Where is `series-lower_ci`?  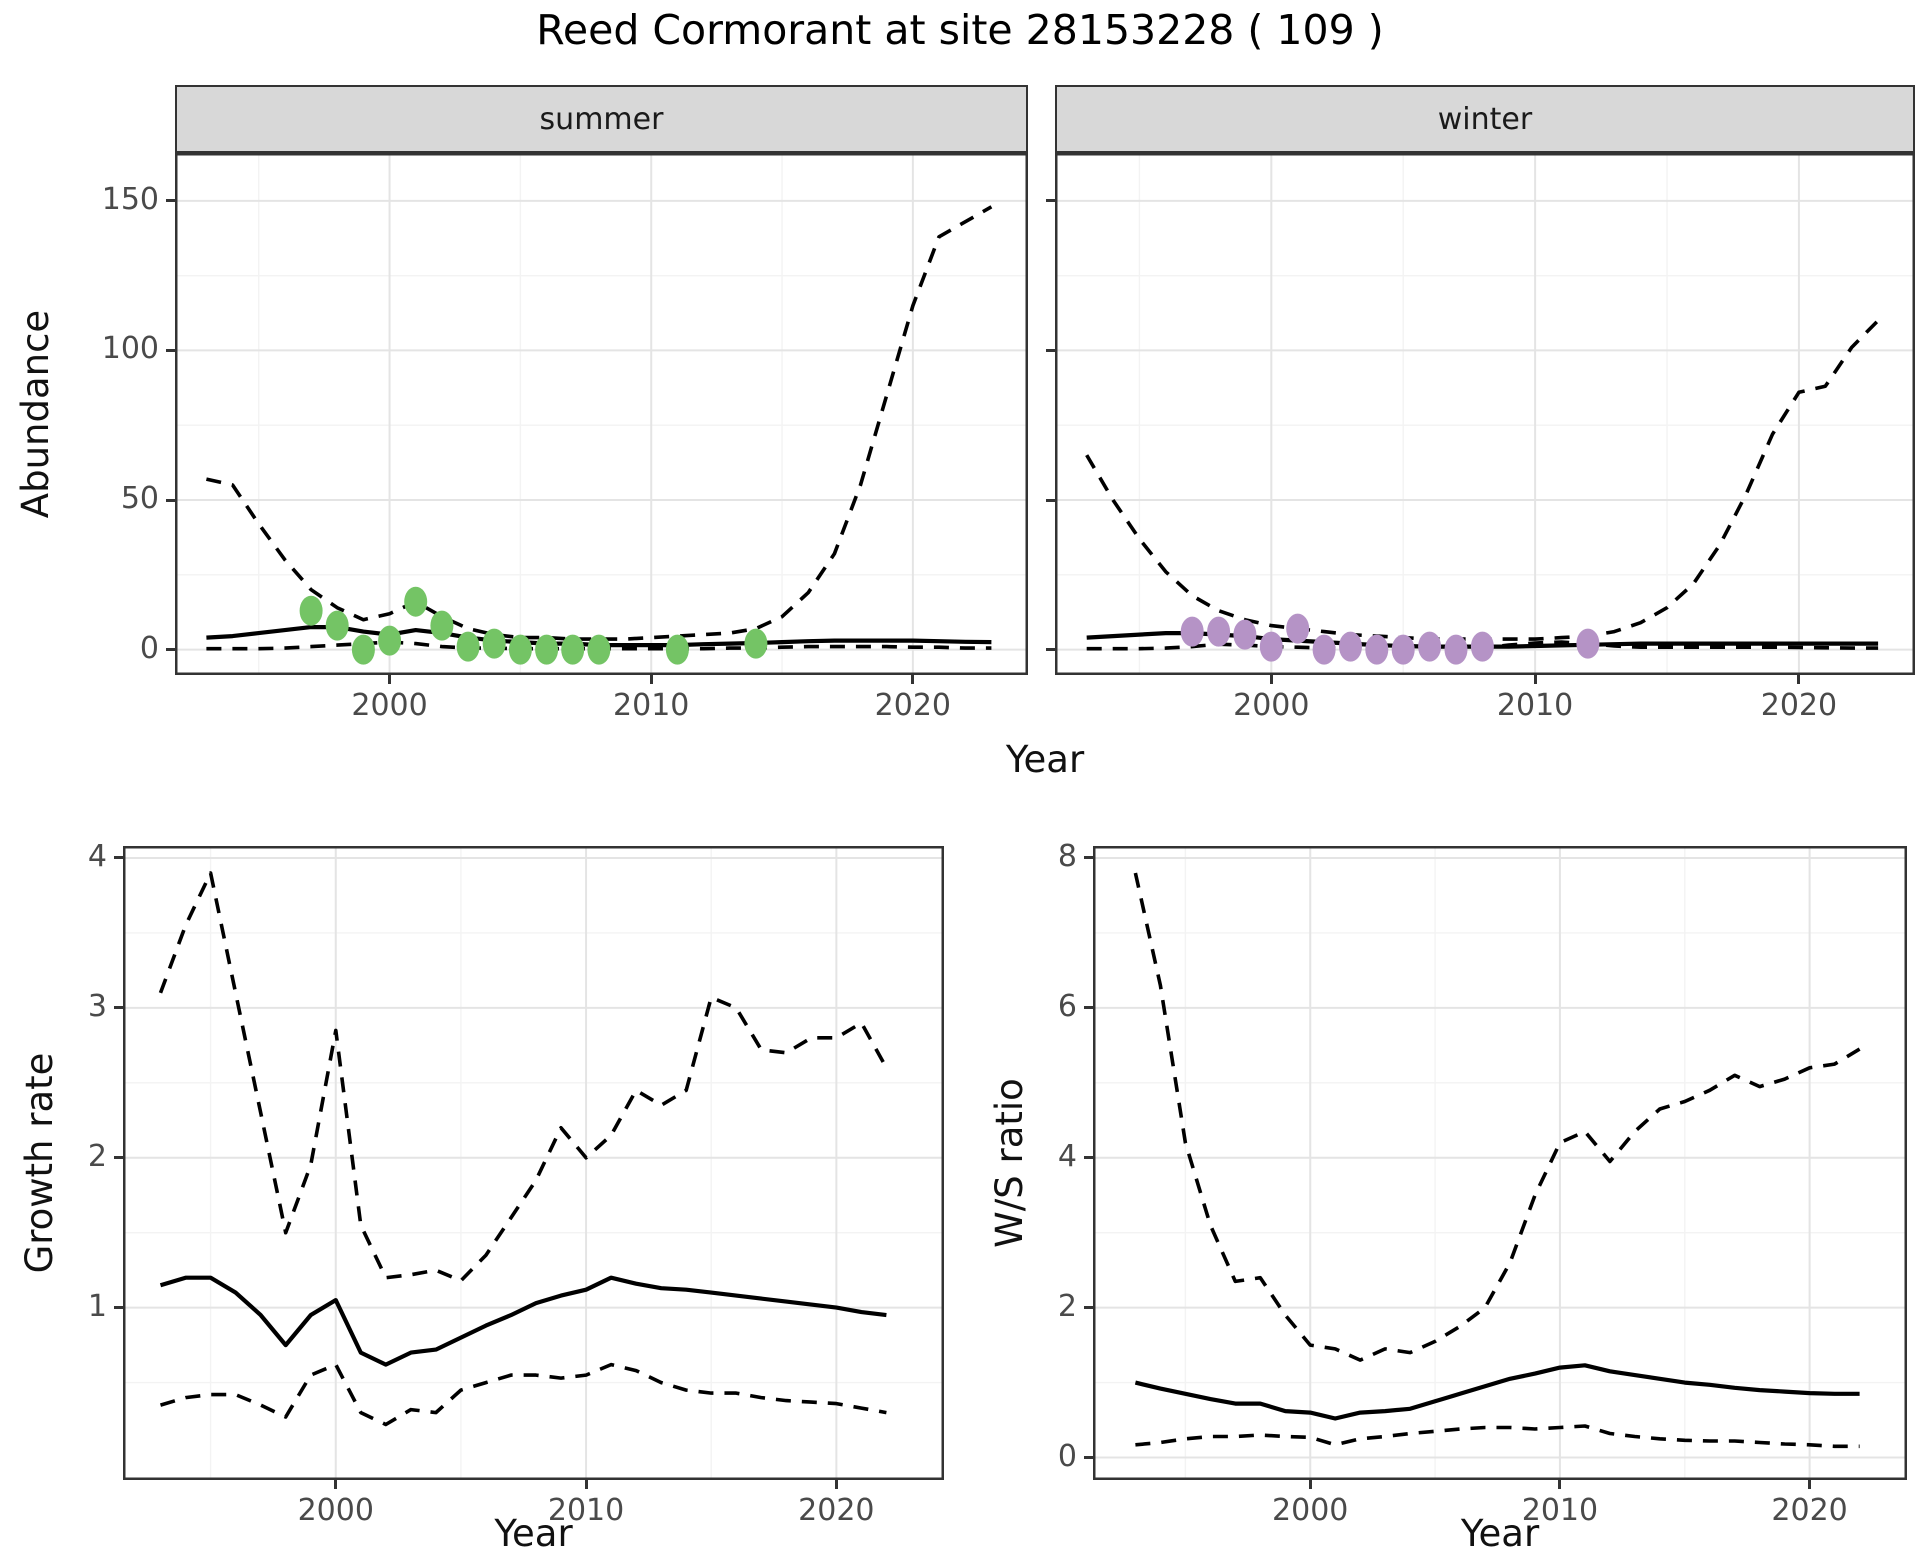
series-lower_ci is located at coordinates (523, 1394).